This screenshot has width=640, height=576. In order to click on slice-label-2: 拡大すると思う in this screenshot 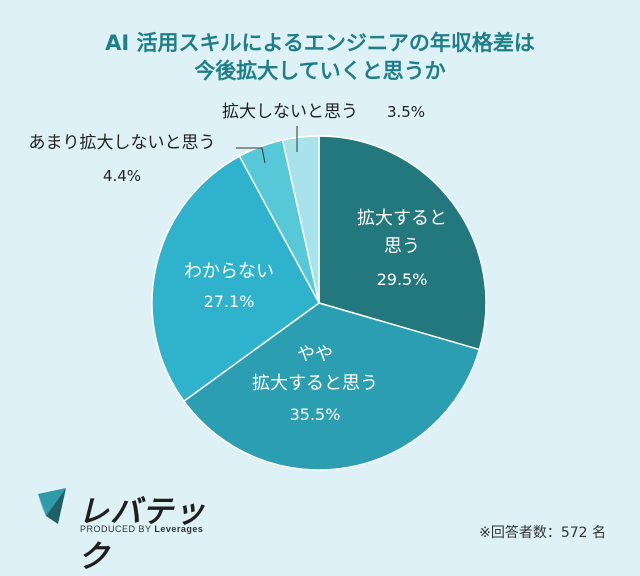, I will do `click(315, 383)`.